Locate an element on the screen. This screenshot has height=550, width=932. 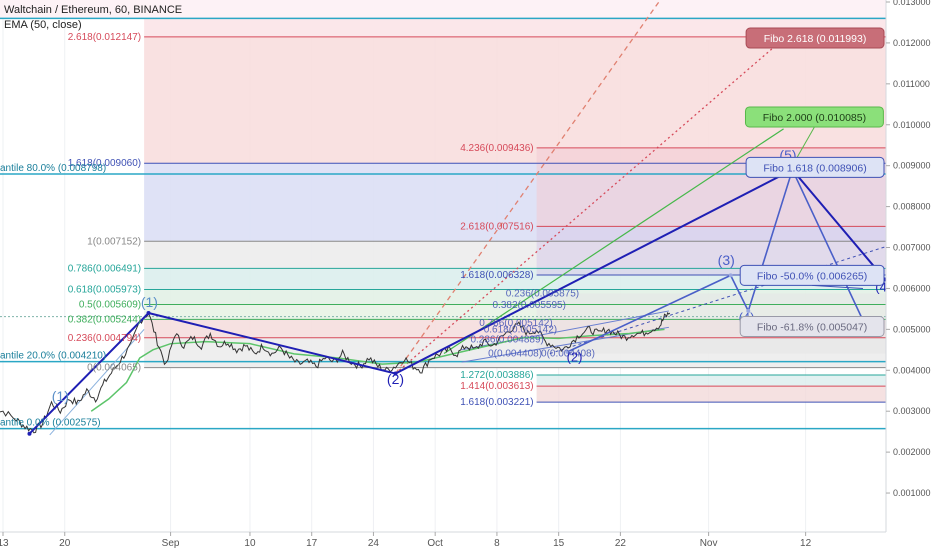
time-tick-label: 24 is located at coordinates (374, 543).